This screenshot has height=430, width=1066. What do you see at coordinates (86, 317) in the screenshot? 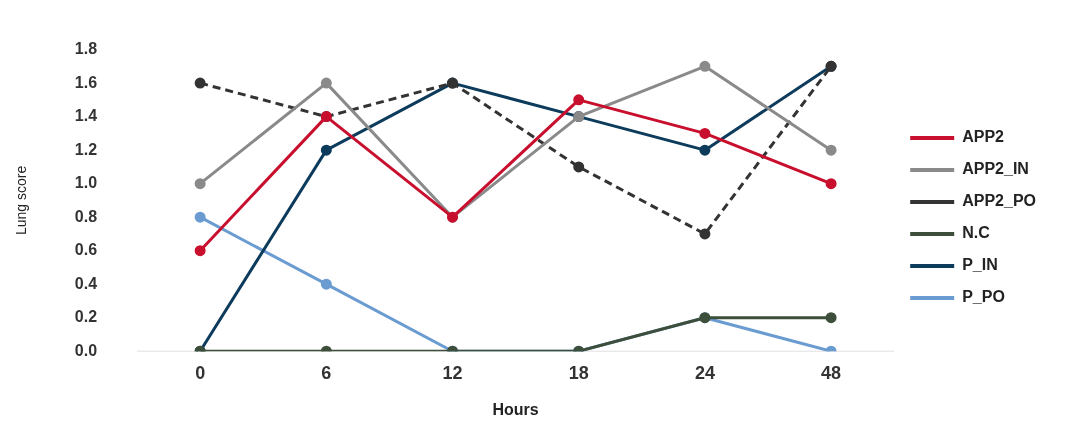
I see `y-tick-label: 0.2` at bounding box center [86, 317].